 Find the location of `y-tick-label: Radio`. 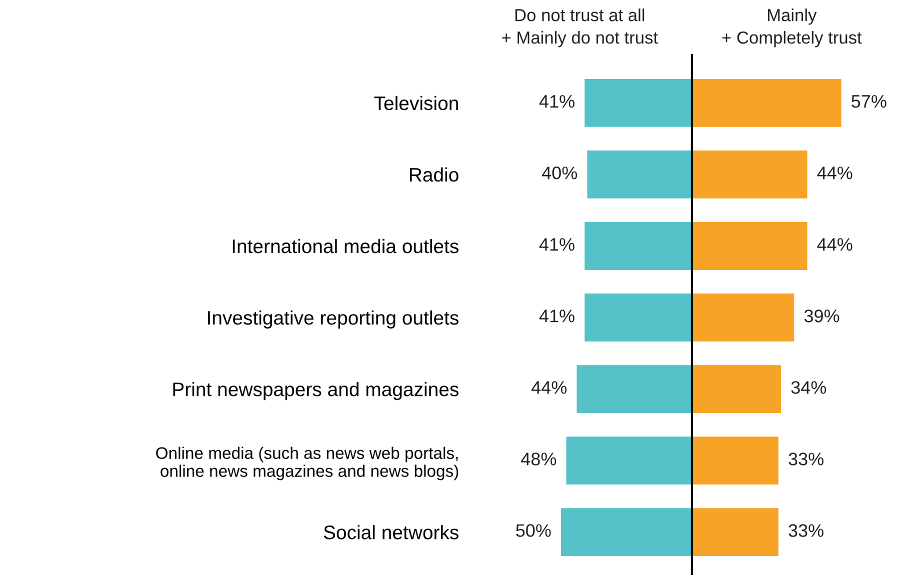

y-tick-label: Radio is located at coordinates (434, 174).